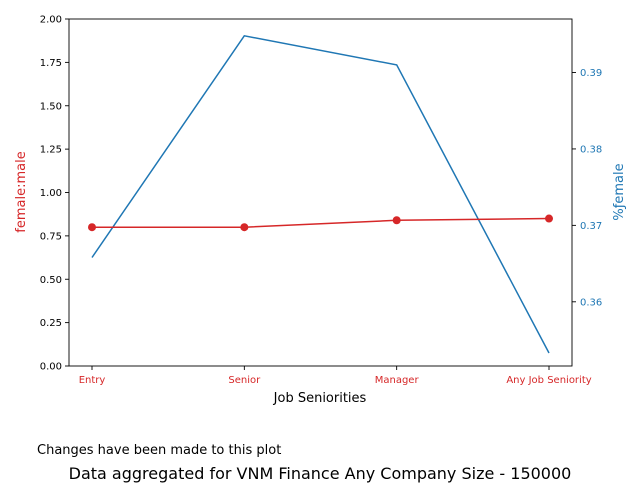 The height and width of the screenshot is (483, 640). Describe the element at coordinates (244, 380) in the screenshot. I see `x-tick-label: Senior` at that location.